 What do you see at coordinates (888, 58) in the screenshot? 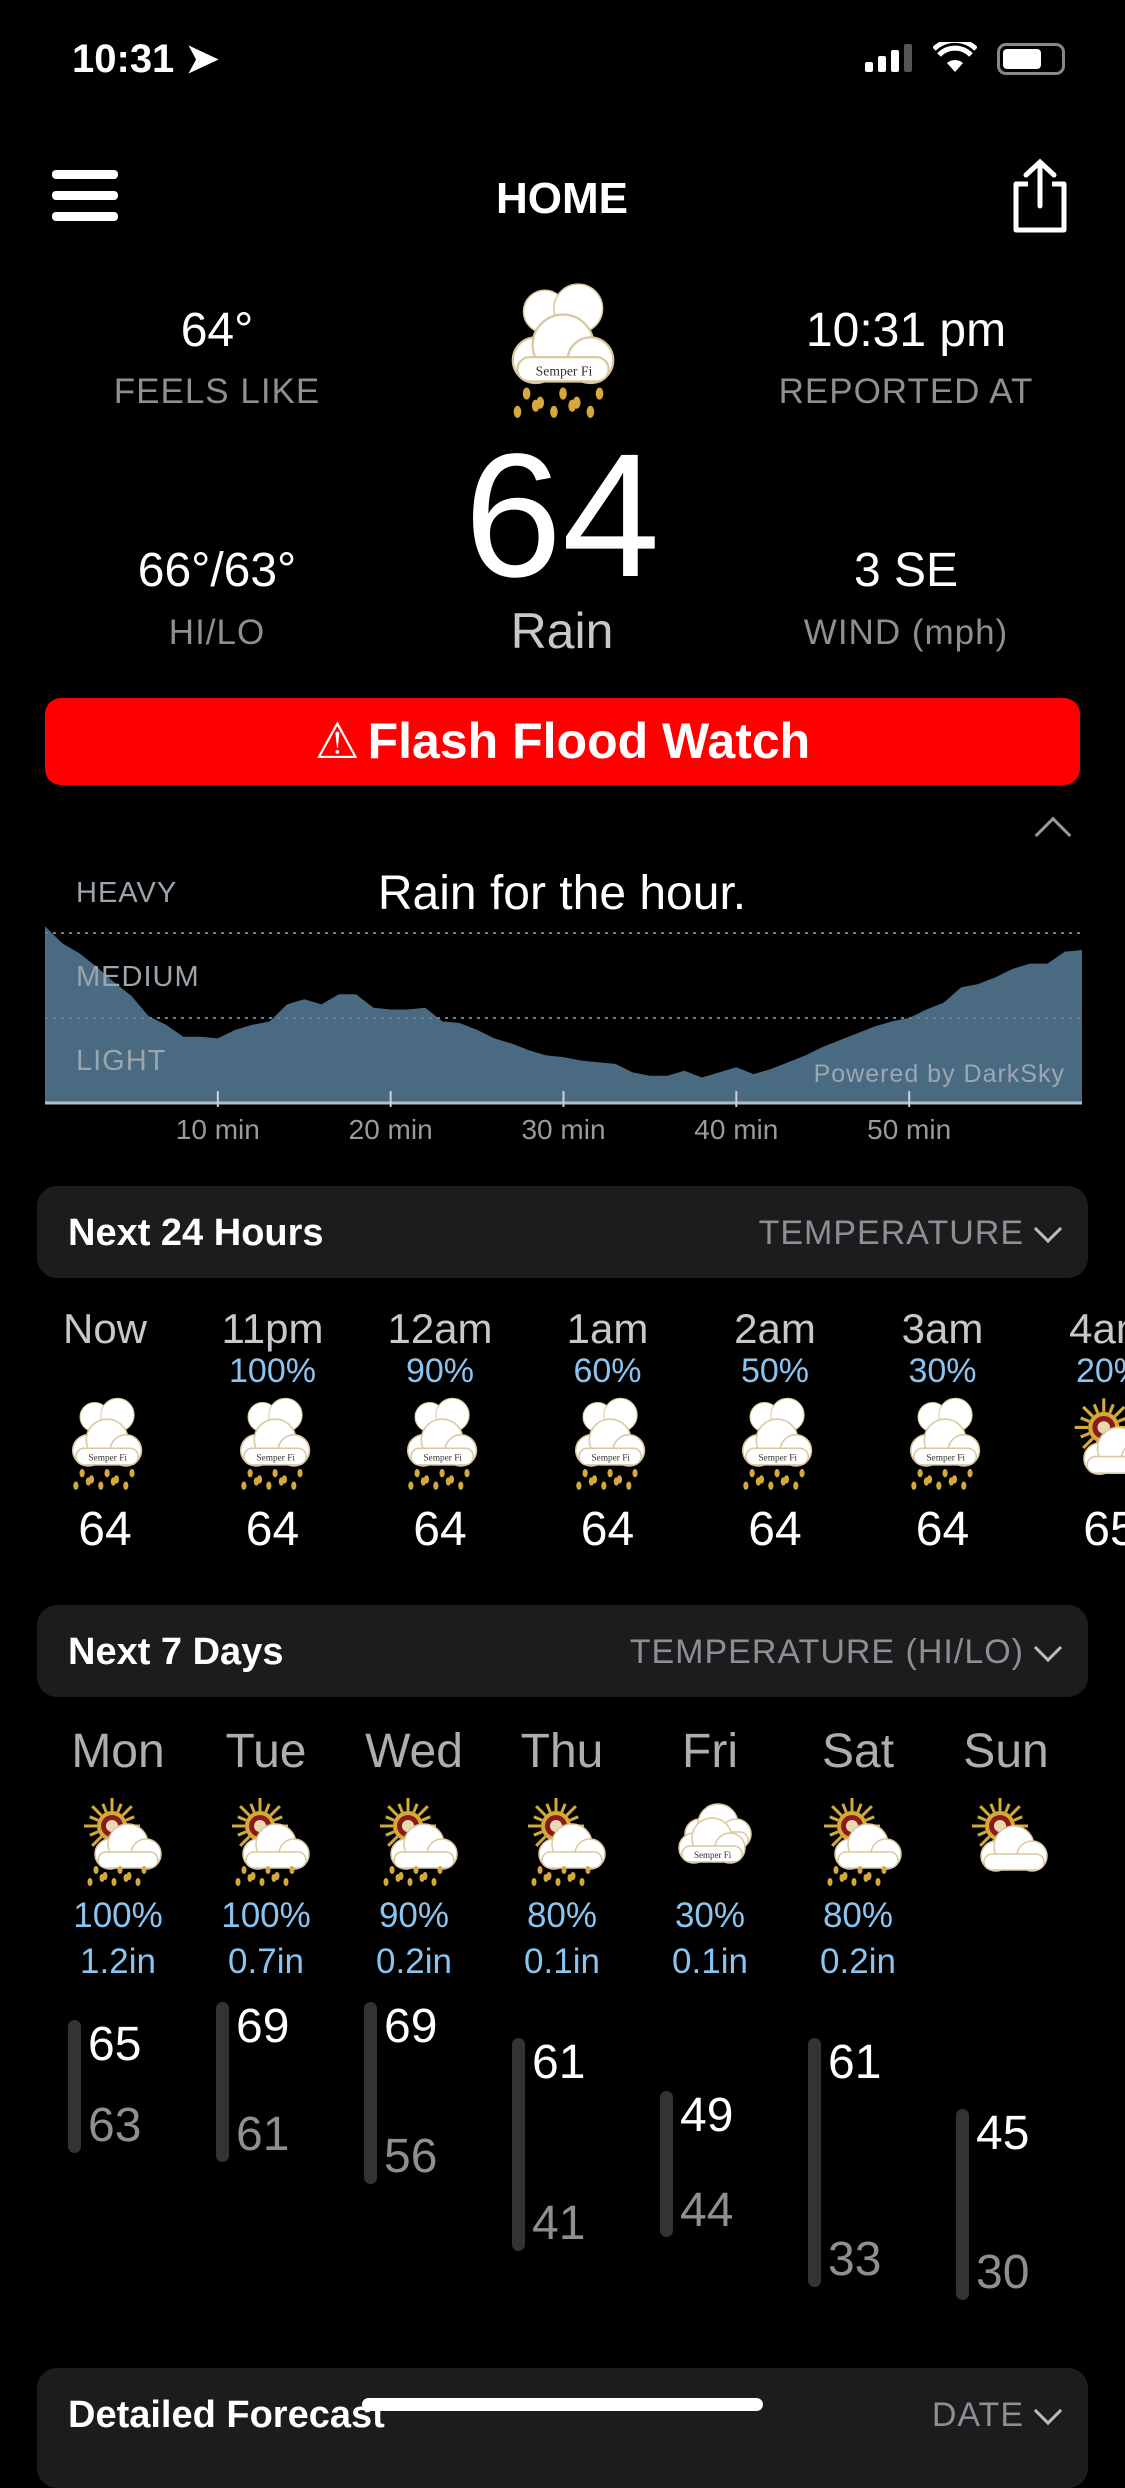
I see `signal-icon` at bounding box center [888, 58].